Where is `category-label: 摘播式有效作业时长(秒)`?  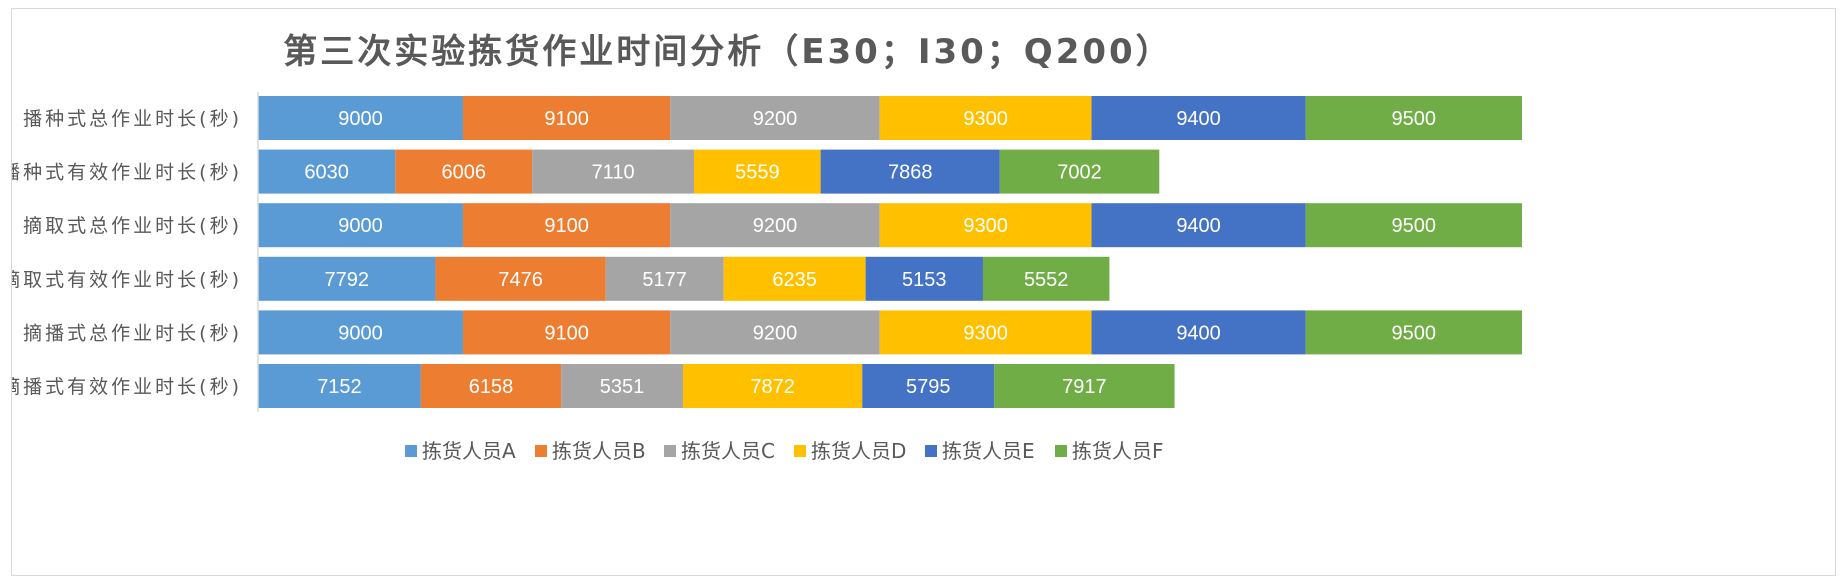 category-label: 摘播式有效作业时长(秒) is located at coordinates (127, 387).